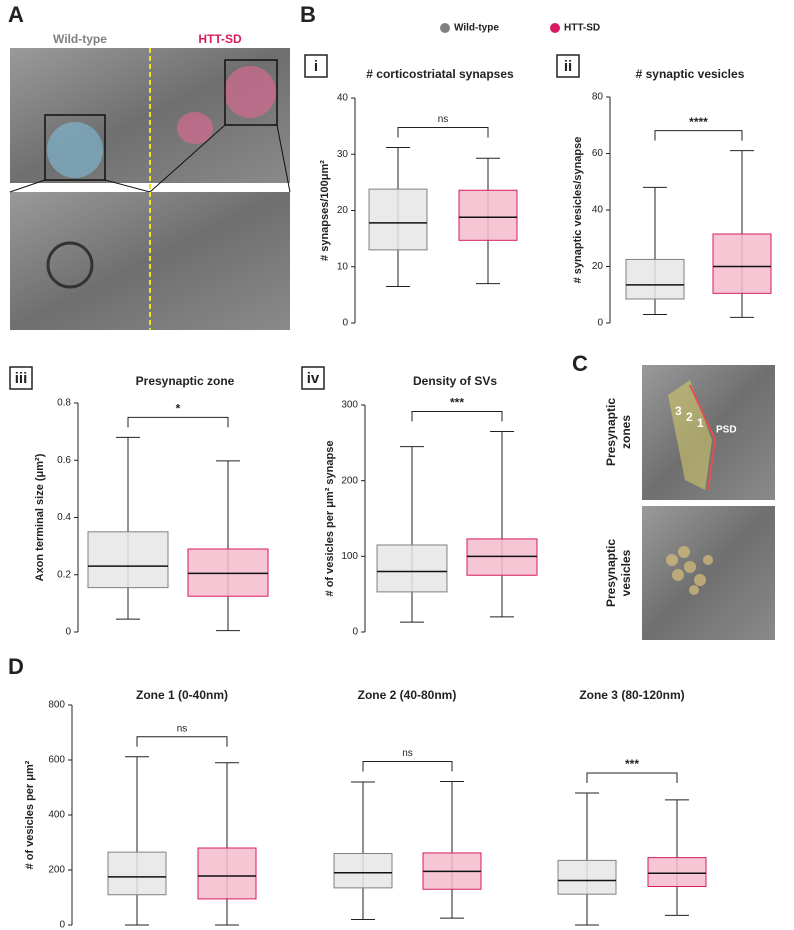 The image size is (794, 930). Describe the element at coordinates (64, 403) in the screenshot. I see `y-tick-label: 0.8` at that location.